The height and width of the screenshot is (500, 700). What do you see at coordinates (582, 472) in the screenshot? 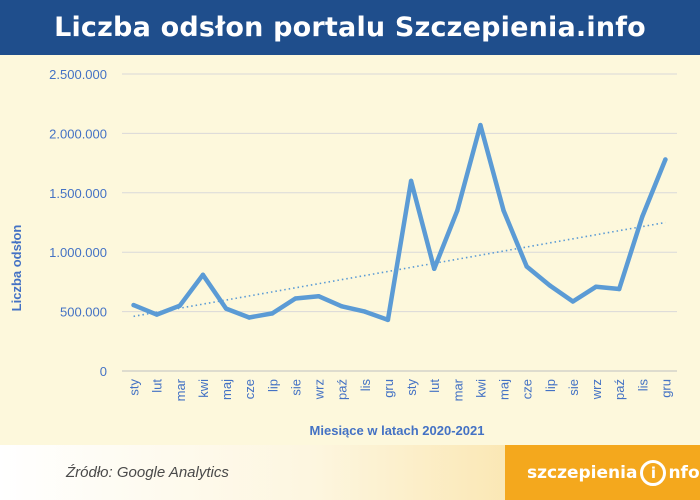
I see `logo-text: szczepienia` at bounding box center [582, 472].